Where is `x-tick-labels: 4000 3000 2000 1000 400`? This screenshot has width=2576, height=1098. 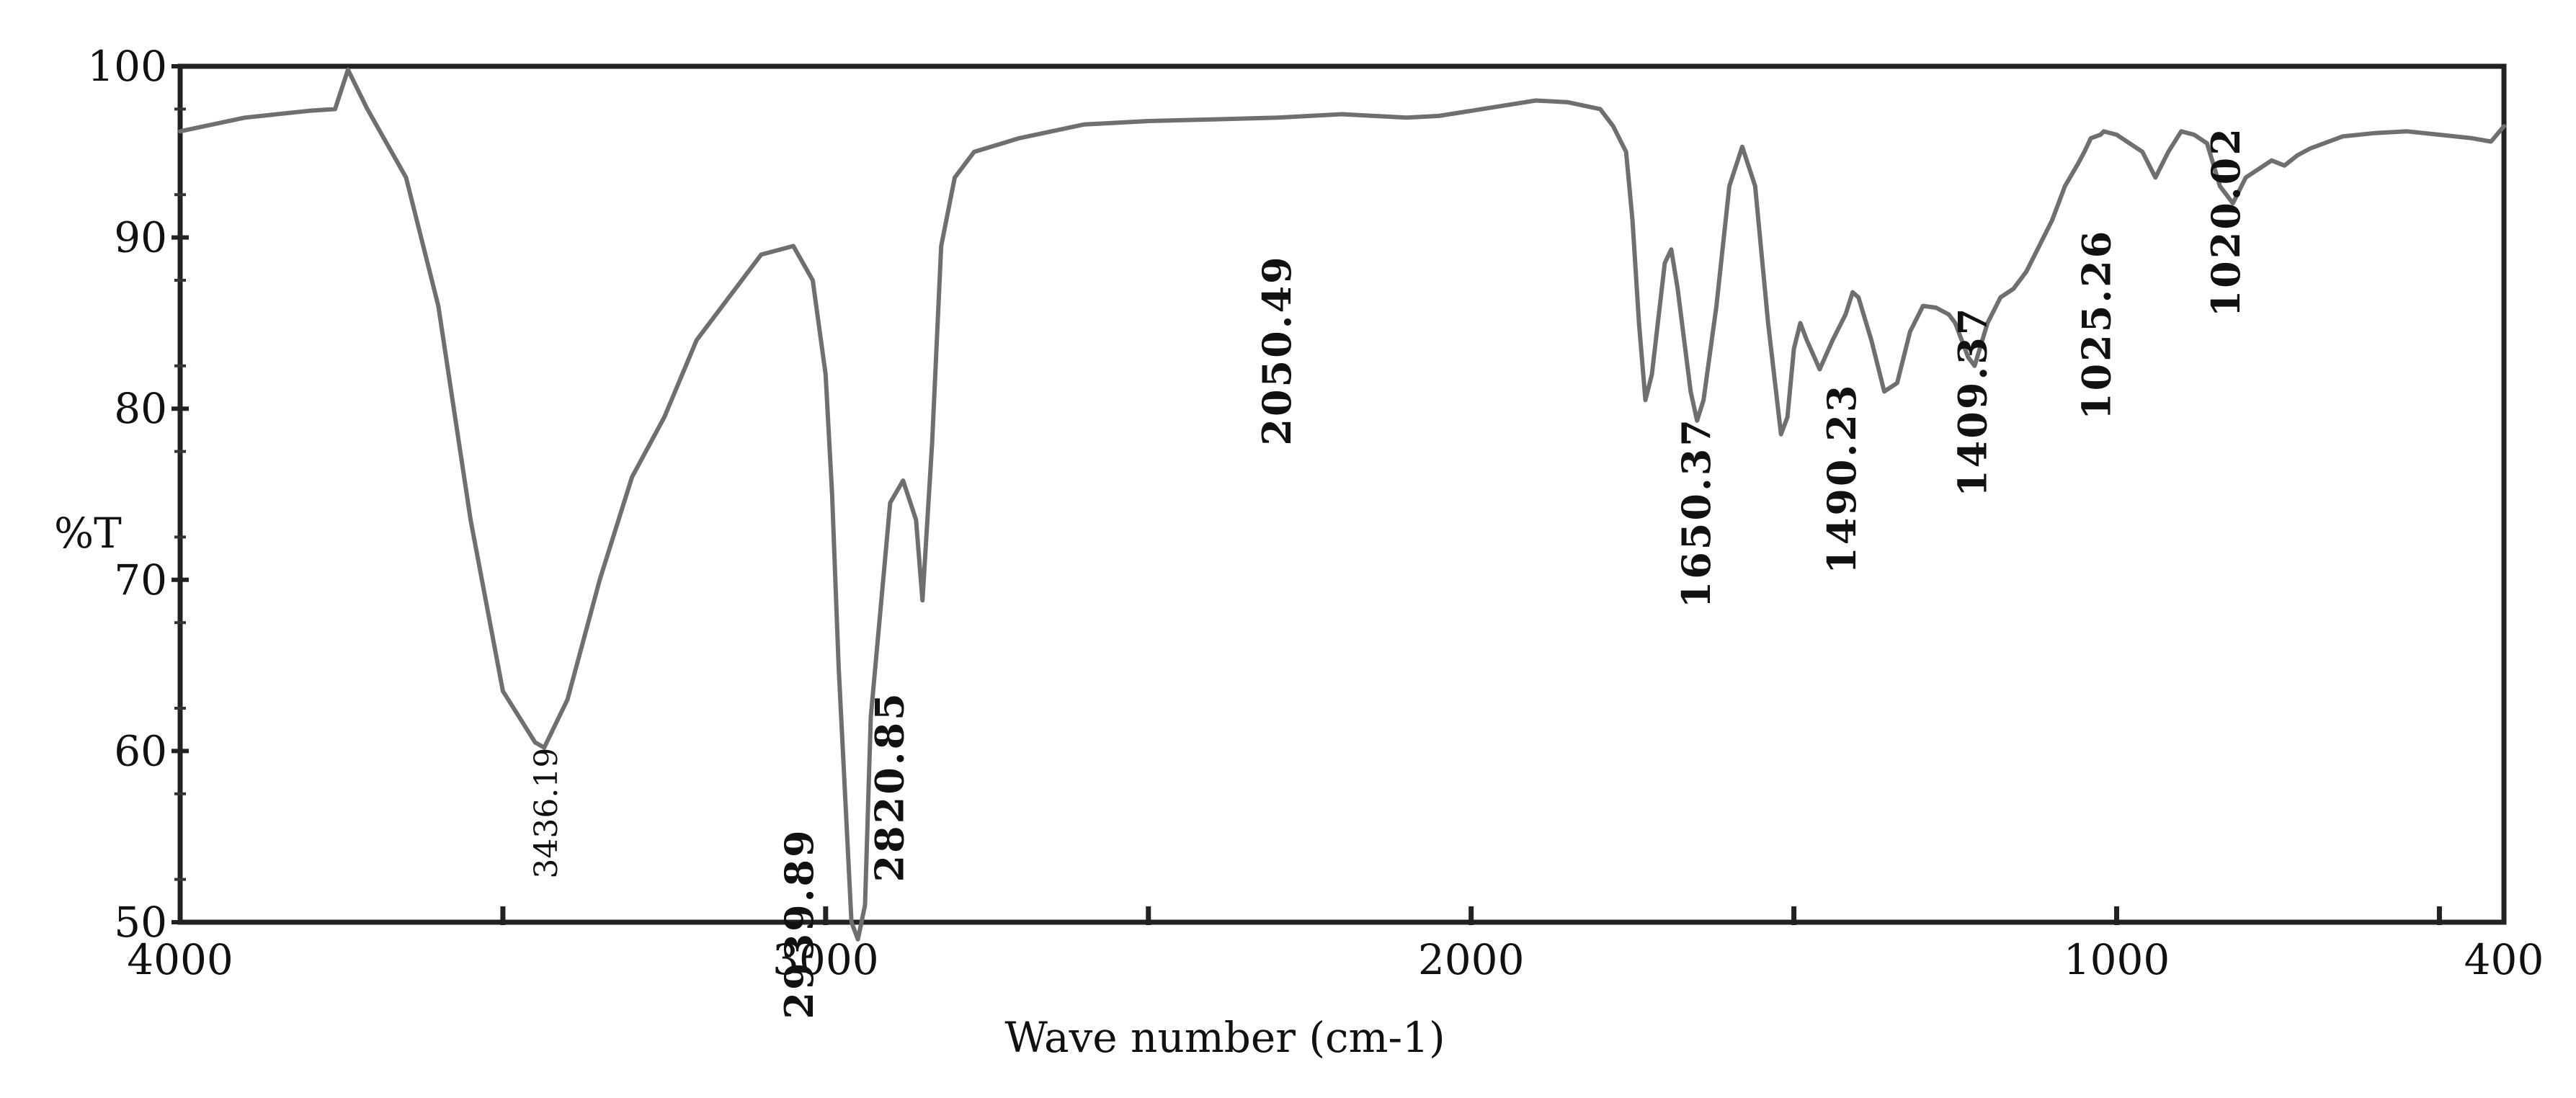 x-tick-labels: 4000 3000 2000 1000 400 is located at coordinates (1335, 960).